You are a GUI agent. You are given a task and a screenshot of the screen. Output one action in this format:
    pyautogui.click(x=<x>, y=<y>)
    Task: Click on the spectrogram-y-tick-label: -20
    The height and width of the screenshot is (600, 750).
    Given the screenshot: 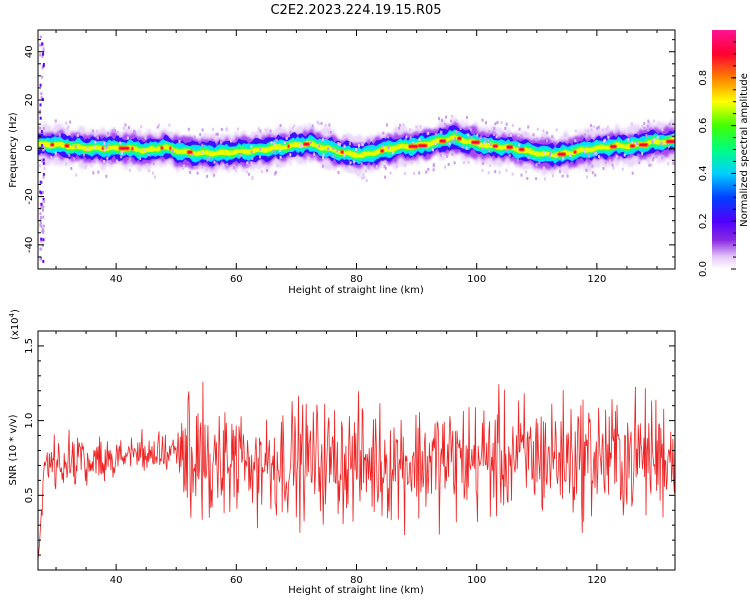 What is the action you would take?
    pyautogui.click(x=29, y=196)
    